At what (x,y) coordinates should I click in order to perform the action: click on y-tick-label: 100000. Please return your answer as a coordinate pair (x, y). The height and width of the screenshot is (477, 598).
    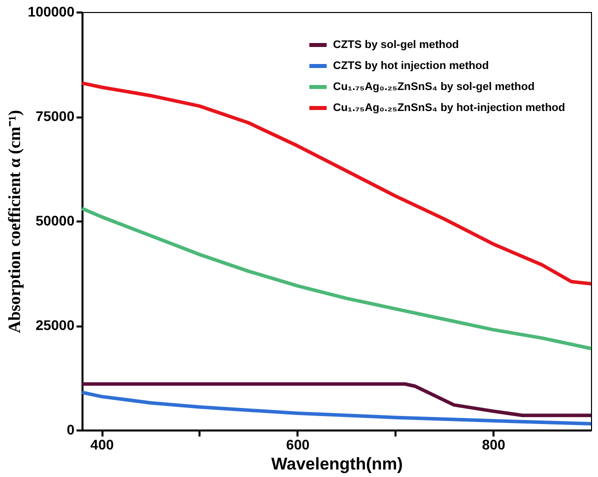
    Looking at the image, I should click on (51, 12).